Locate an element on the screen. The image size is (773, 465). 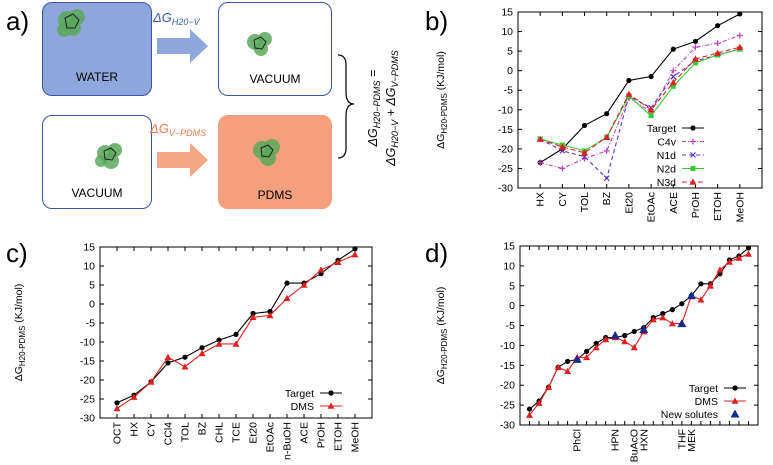
y-tick-label: -5 is located at coordinates (510, 326).